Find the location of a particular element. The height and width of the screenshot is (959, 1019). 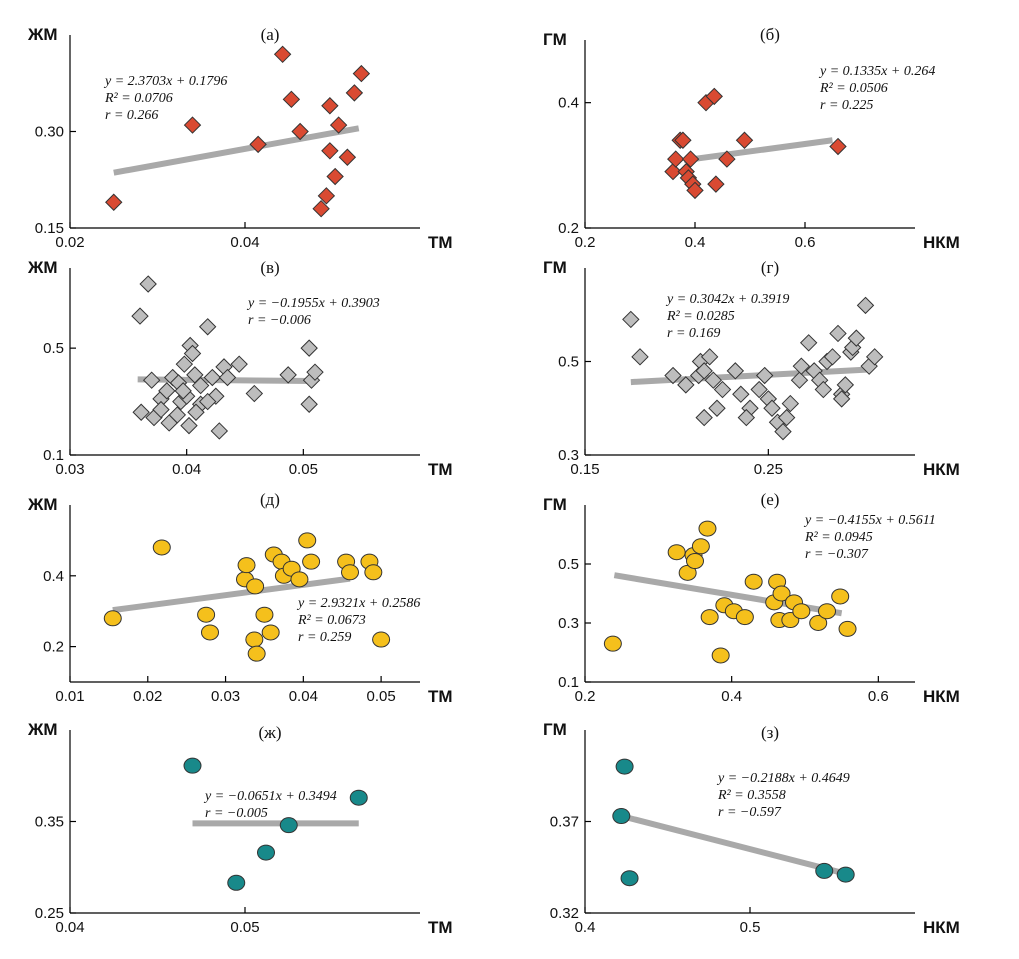

regression-equation-line: r = −0.597 is located at coordinates (750, 812).